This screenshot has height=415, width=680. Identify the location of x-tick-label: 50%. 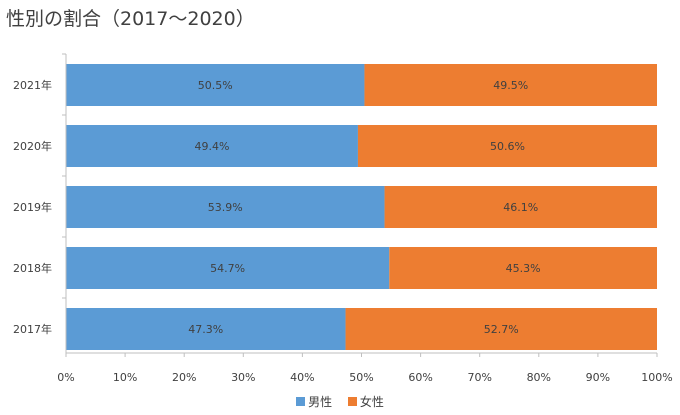
(361, 377).